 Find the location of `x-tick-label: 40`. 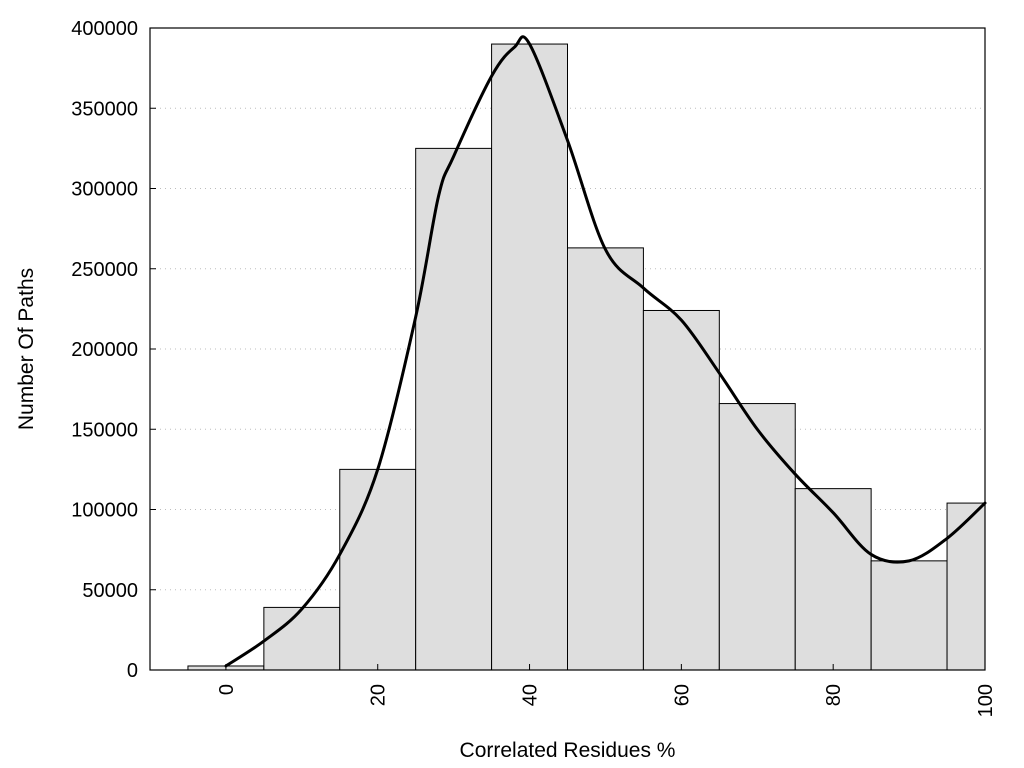

x-tick-label: 40 is located at coordinates (531, 695).